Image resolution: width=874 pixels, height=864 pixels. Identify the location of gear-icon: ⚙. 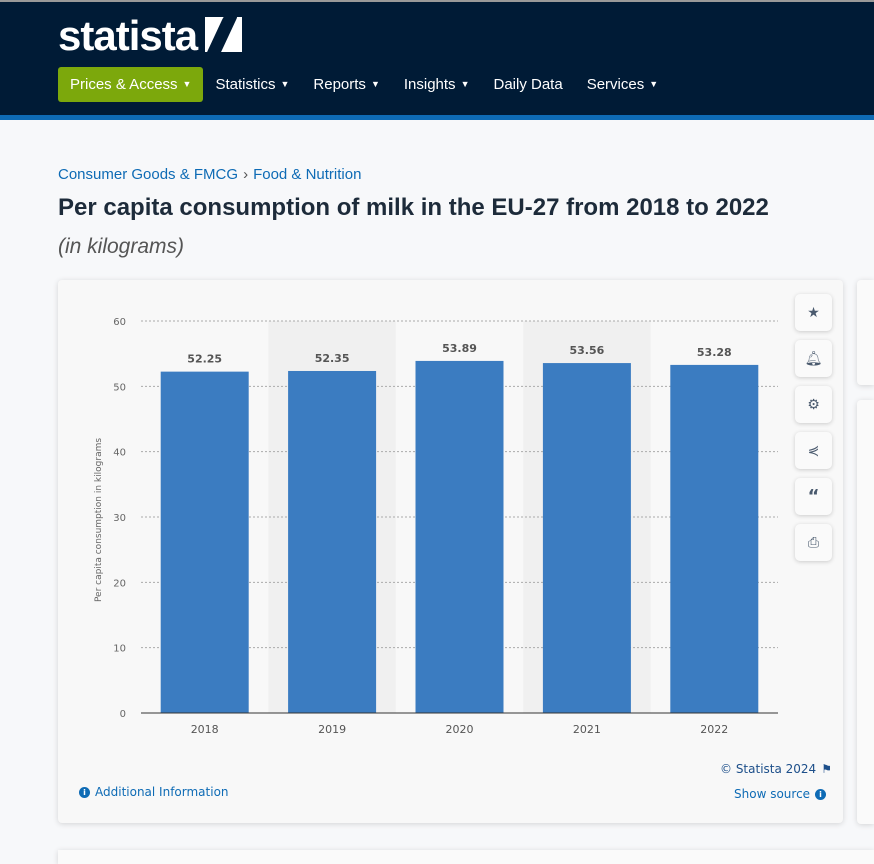
(813, 404).